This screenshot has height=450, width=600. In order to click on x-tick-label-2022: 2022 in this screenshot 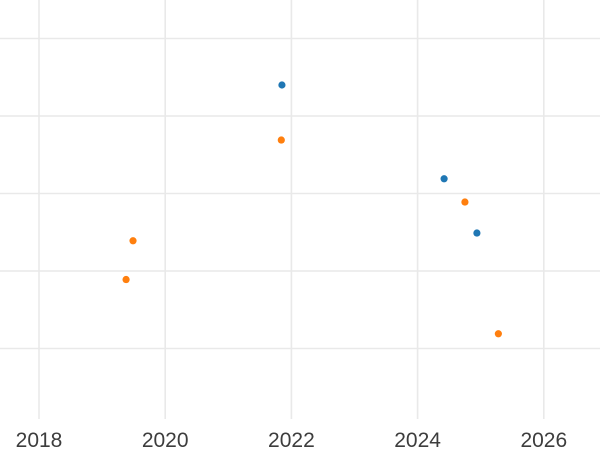, I will do `click(291, 439)`.